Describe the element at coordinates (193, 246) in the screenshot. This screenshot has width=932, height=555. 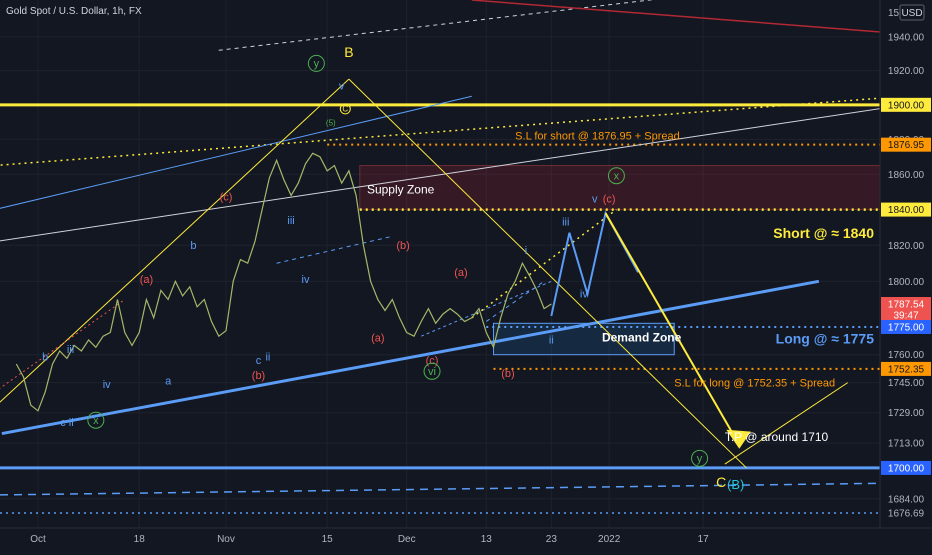
I see `wave-label: b` at that location.